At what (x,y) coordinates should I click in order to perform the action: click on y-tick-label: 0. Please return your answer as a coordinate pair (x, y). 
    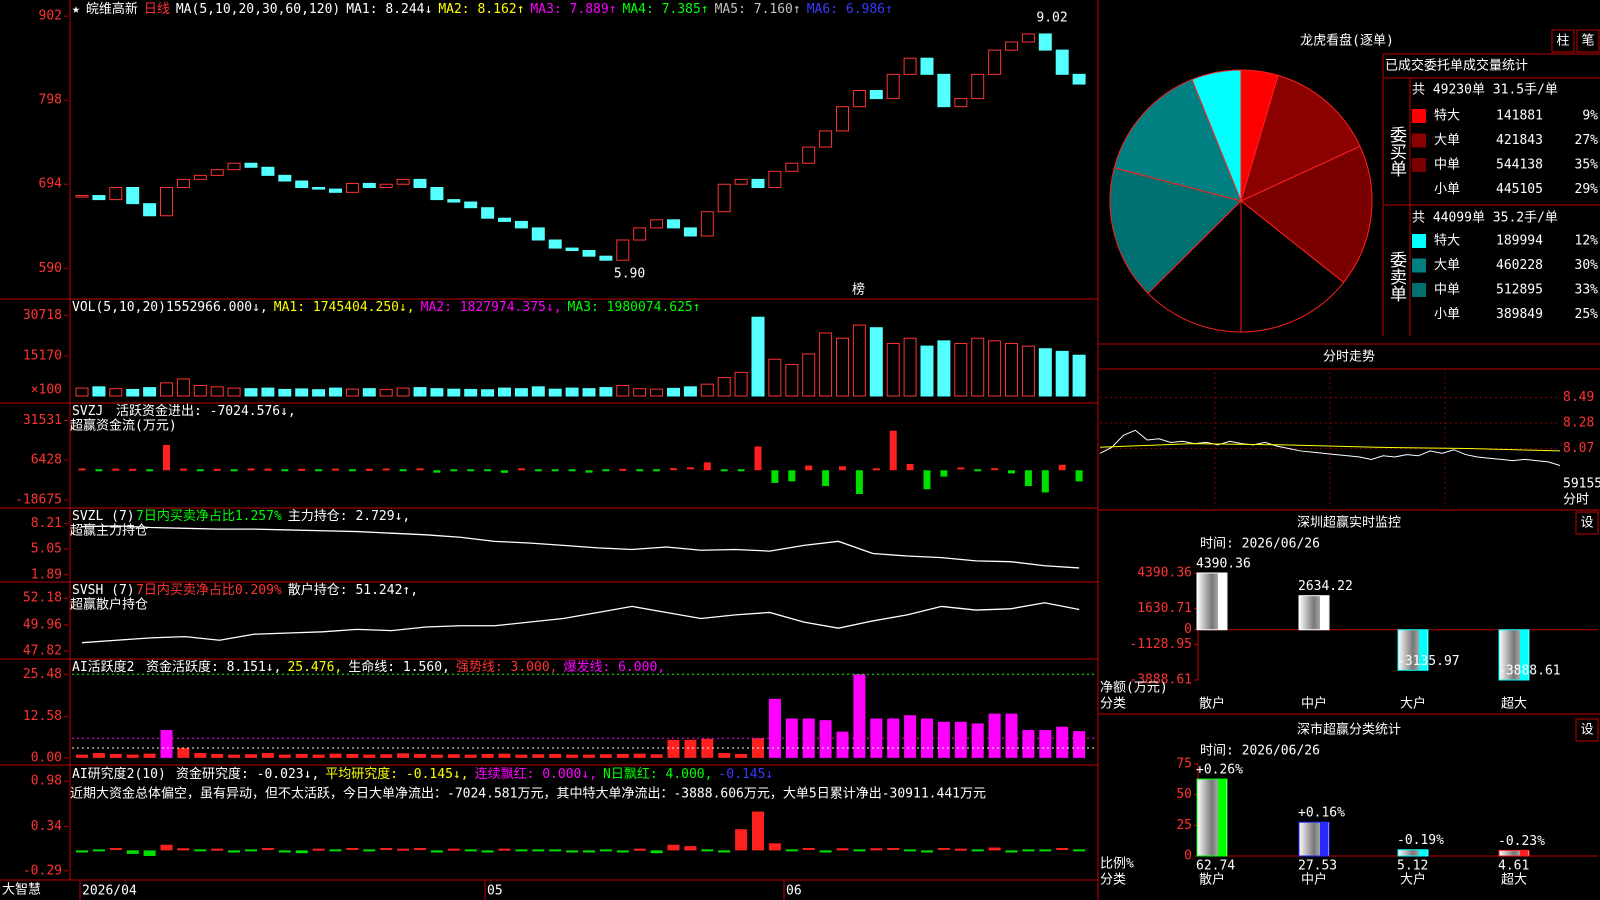
    Looking at the image, I should click on (1188, 856).